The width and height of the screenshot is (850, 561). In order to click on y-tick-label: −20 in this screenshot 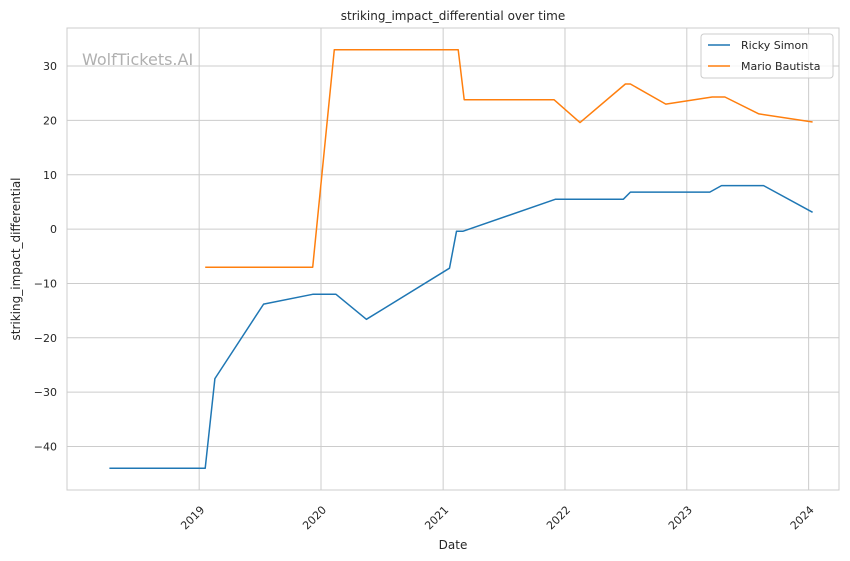, I will do `click(45, 338)`.